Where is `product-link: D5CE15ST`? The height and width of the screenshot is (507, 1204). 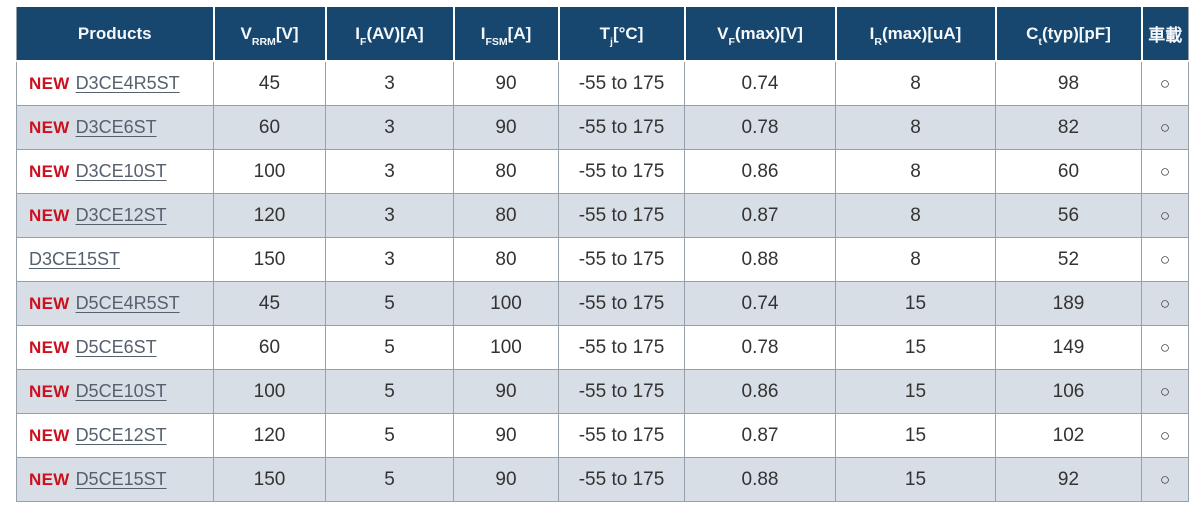 product-link: D5CE15ST is located at coordinates (121, 478).